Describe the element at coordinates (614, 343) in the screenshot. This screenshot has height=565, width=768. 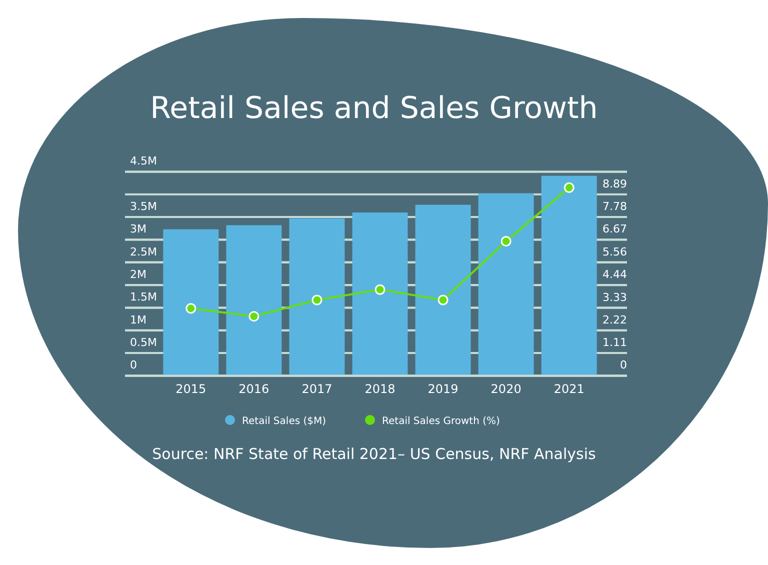
I see `y2-tick-label: 1.11` at that location.